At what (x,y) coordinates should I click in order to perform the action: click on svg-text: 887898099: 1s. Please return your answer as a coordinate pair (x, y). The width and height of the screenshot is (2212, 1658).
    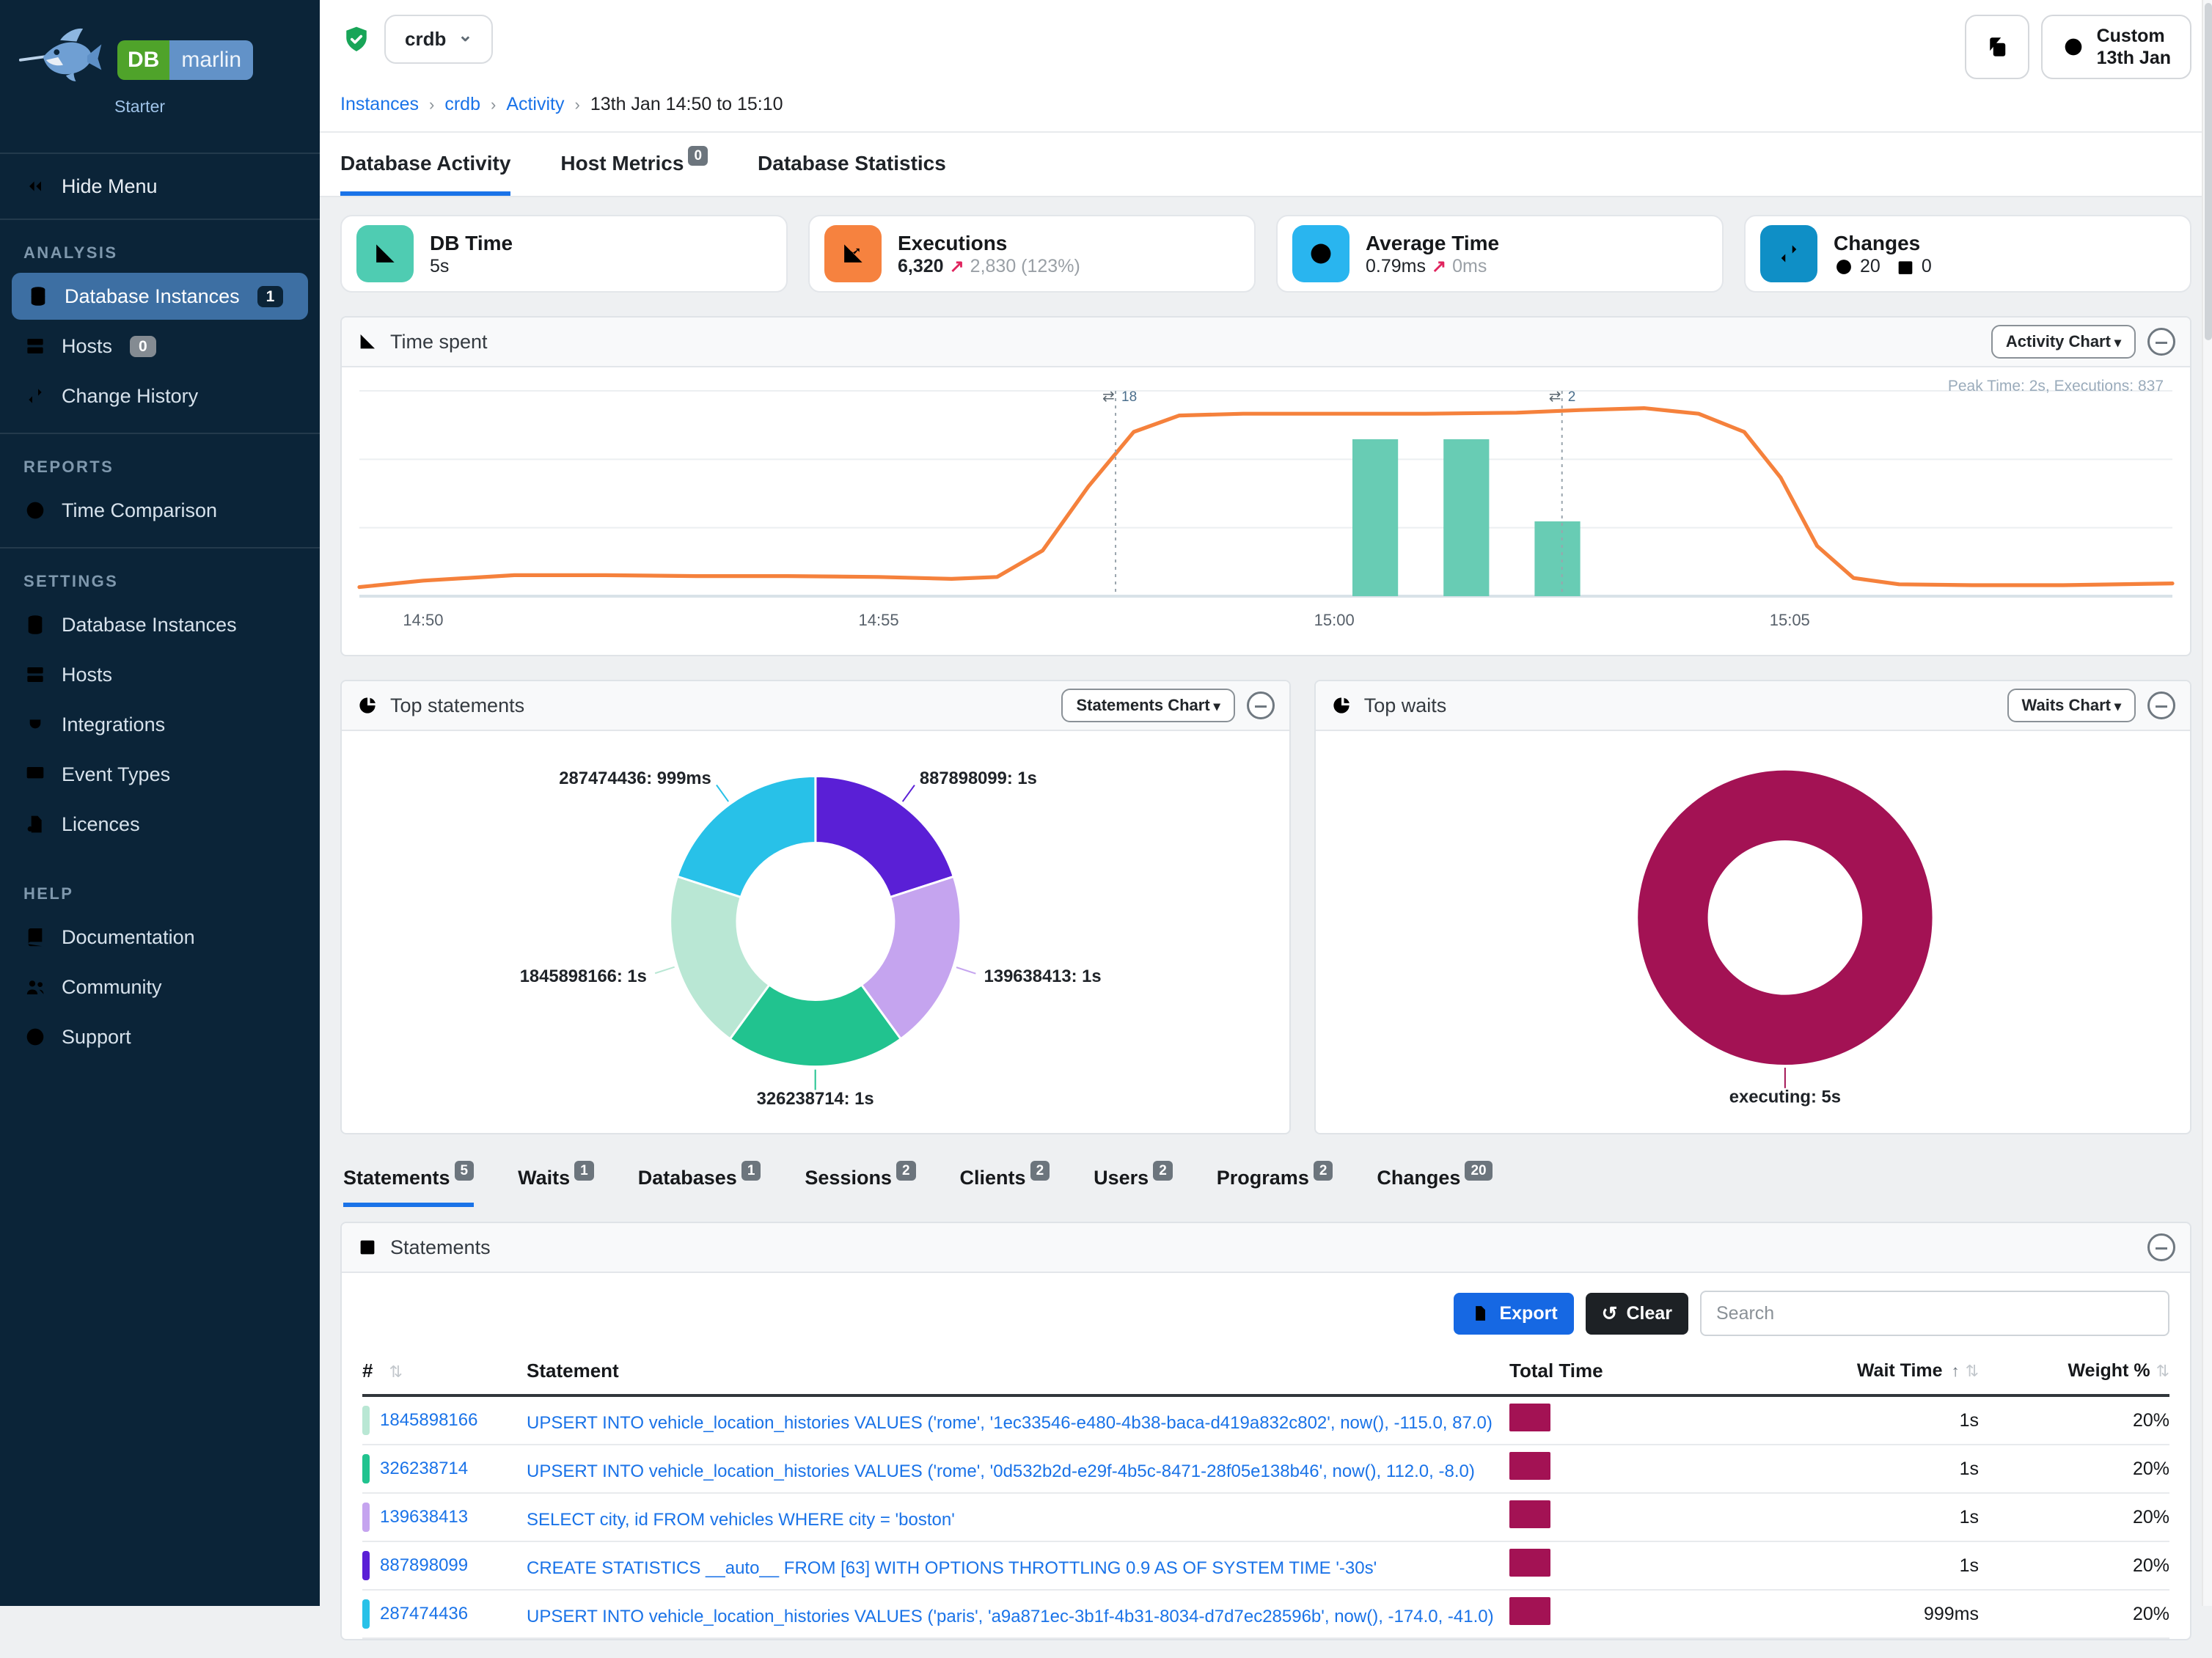
    Looking at the image, I should click on (979, 778).